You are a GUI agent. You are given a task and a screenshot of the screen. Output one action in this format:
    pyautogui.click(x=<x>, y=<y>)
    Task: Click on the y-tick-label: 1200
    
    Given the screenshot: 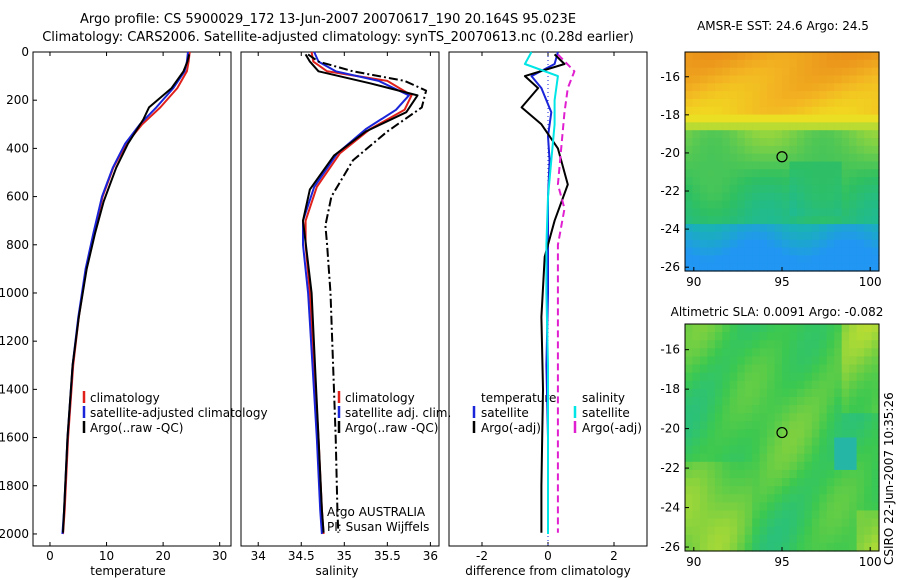 What is the action you would take?
    pyautogui.click(x=14, y=341)
    